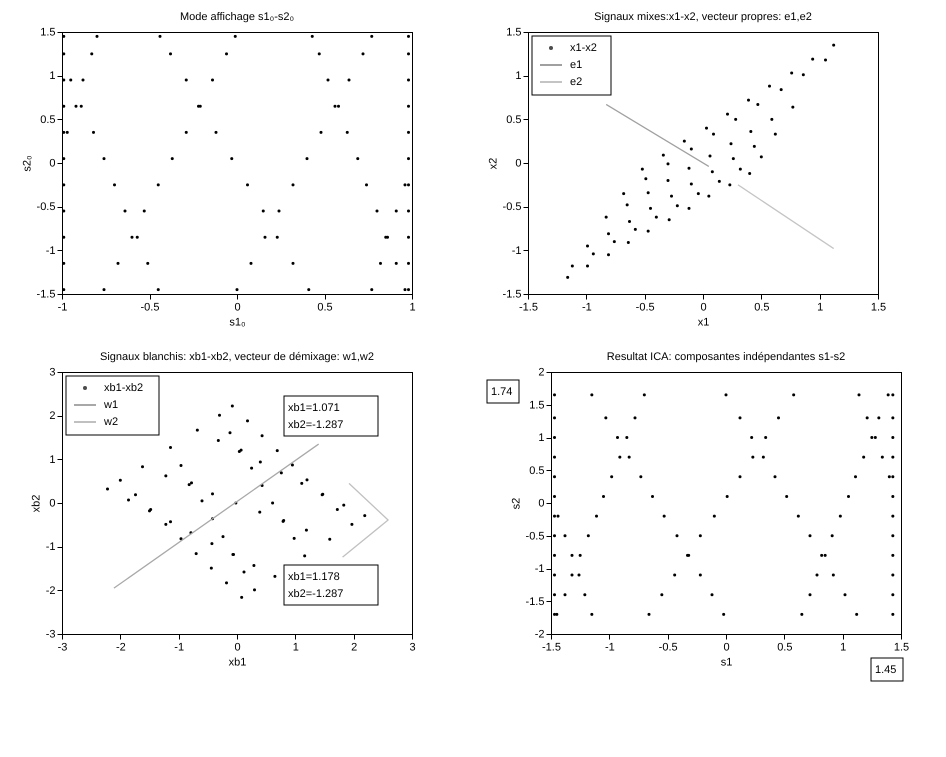 The width and height of the screenshot is (946, 757). What do you see at coordinates (237, 357) in the screenshot?
I see `chart-title: Signaux blanchis: xb1-xb2, vecteur de démixage: w1,w2` at bounding box center [237, 357].